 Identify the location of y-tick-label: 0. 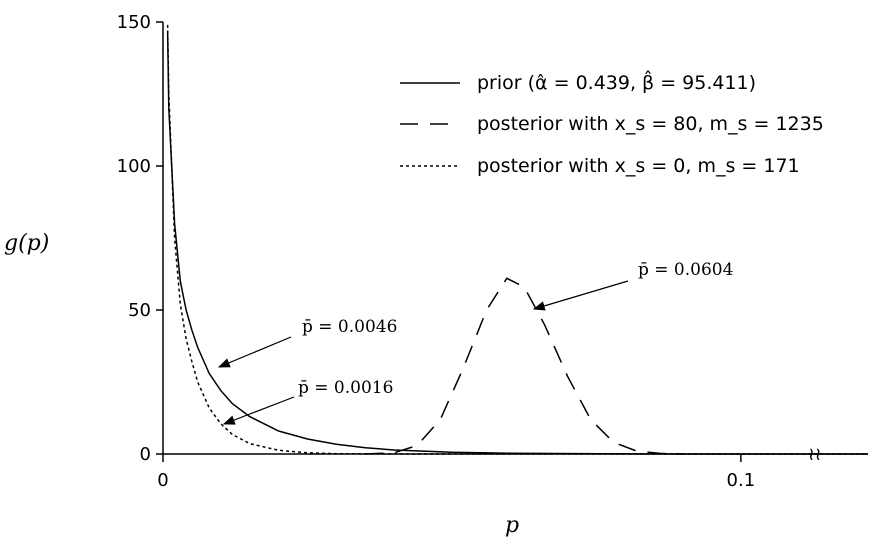
(145, 454).